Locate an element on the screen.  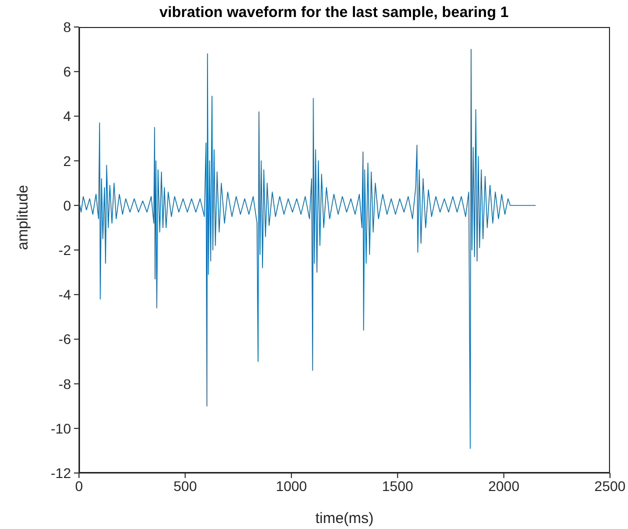
x-tick-label: 0 is located at coordinates (79, 486).